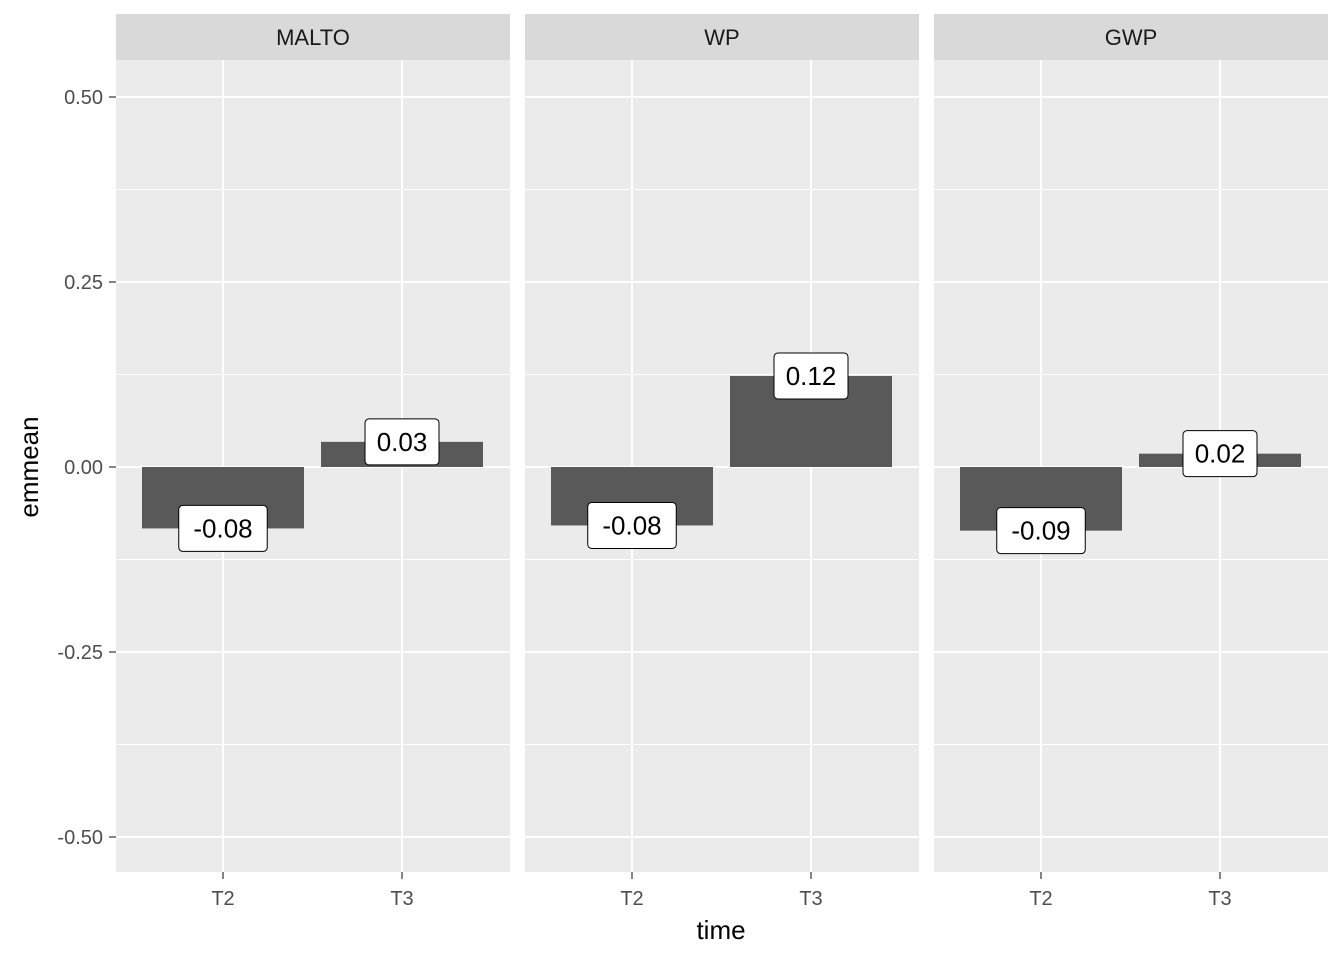 Image resolution: width=1344 pixels, height=960 pixels. I want to click on facet-strip-label: WP, so click(721, 37).